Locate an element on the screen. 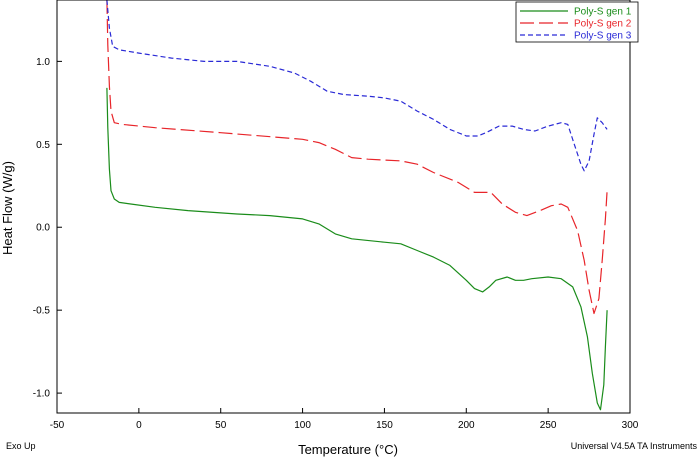 This screenshot has height=457, width=700. y-tick-label: -0.5 is located at coordinates (42, 311).